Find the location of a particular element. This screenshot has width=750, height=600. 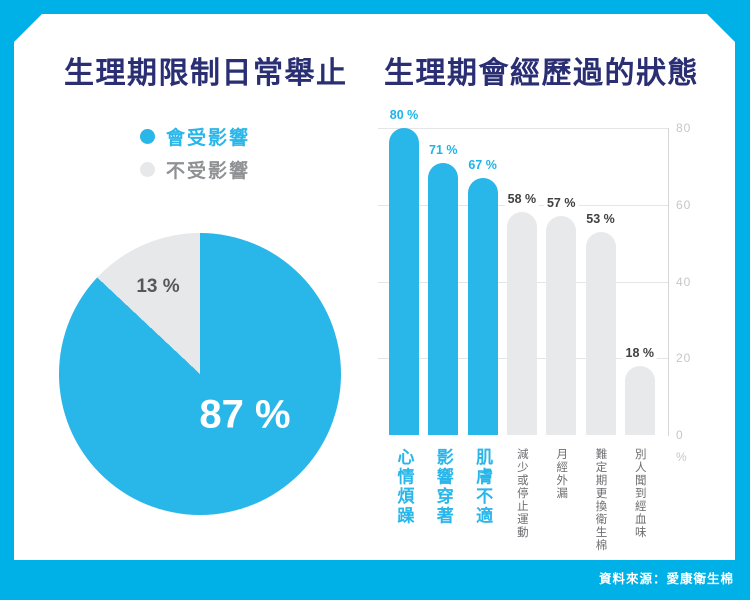

legend-item-affected: 會受影響 is located at coordinates (195, 137).